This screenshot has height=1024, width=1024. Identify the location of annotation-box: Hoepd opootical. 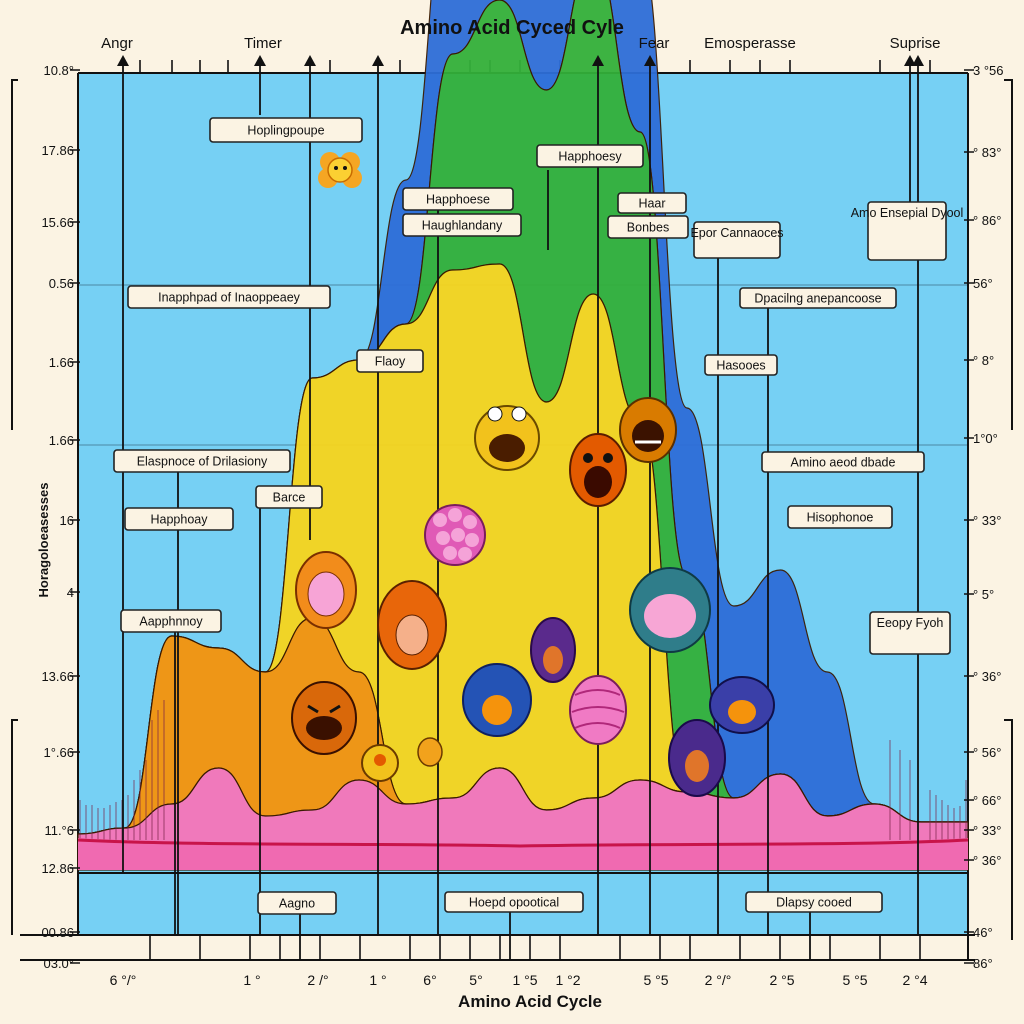
(514, 902).